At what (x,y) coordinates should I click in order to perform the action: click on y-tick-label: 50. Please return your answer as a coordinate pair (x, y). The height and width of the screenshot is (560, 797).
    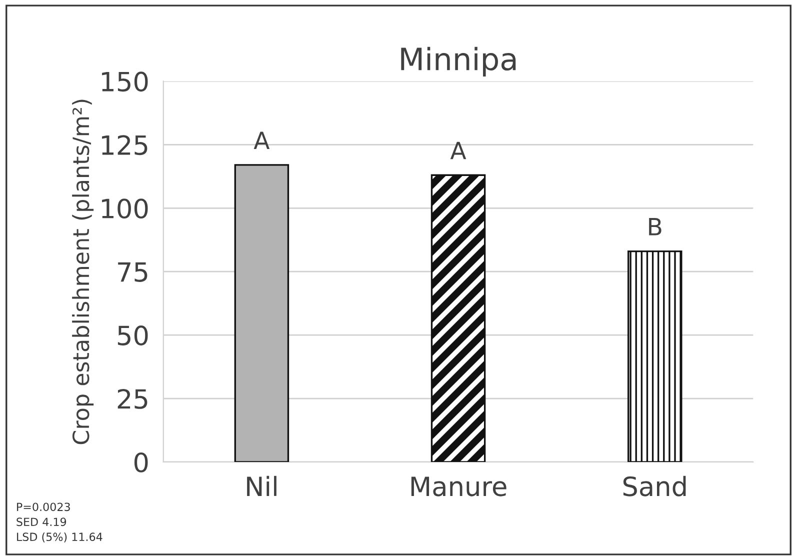
    Looking at the image, I should click on (133, 336).